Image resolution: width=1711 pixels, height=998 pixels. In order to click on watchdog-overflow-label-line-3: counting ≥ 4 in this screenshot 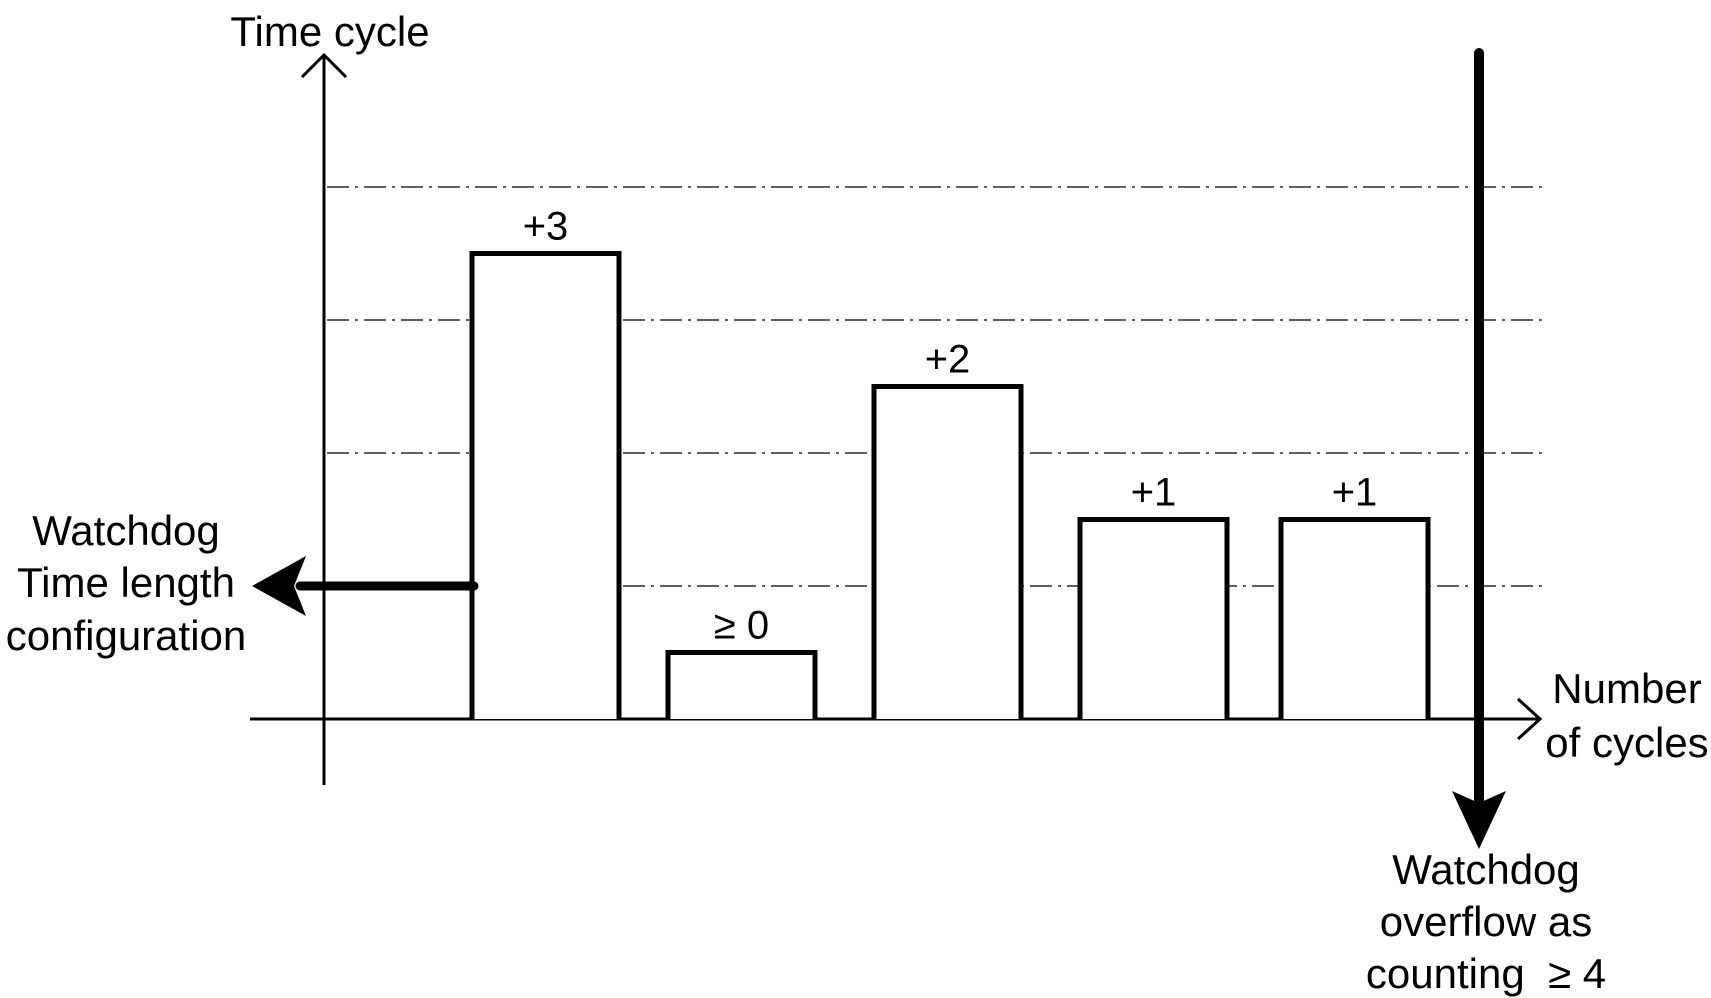, I will do `click(1486, 973)`.